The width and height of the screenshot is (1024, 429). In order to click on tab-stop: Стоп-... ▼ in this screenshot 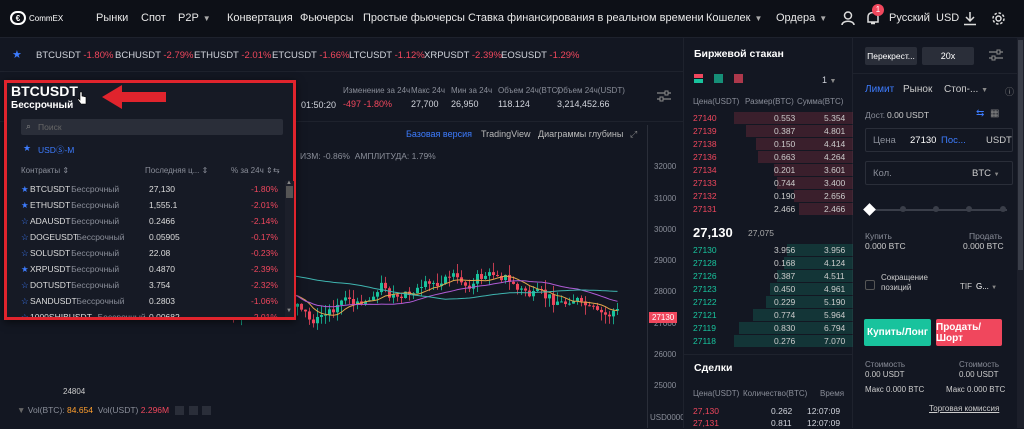, I will do `click(966, 89)`.